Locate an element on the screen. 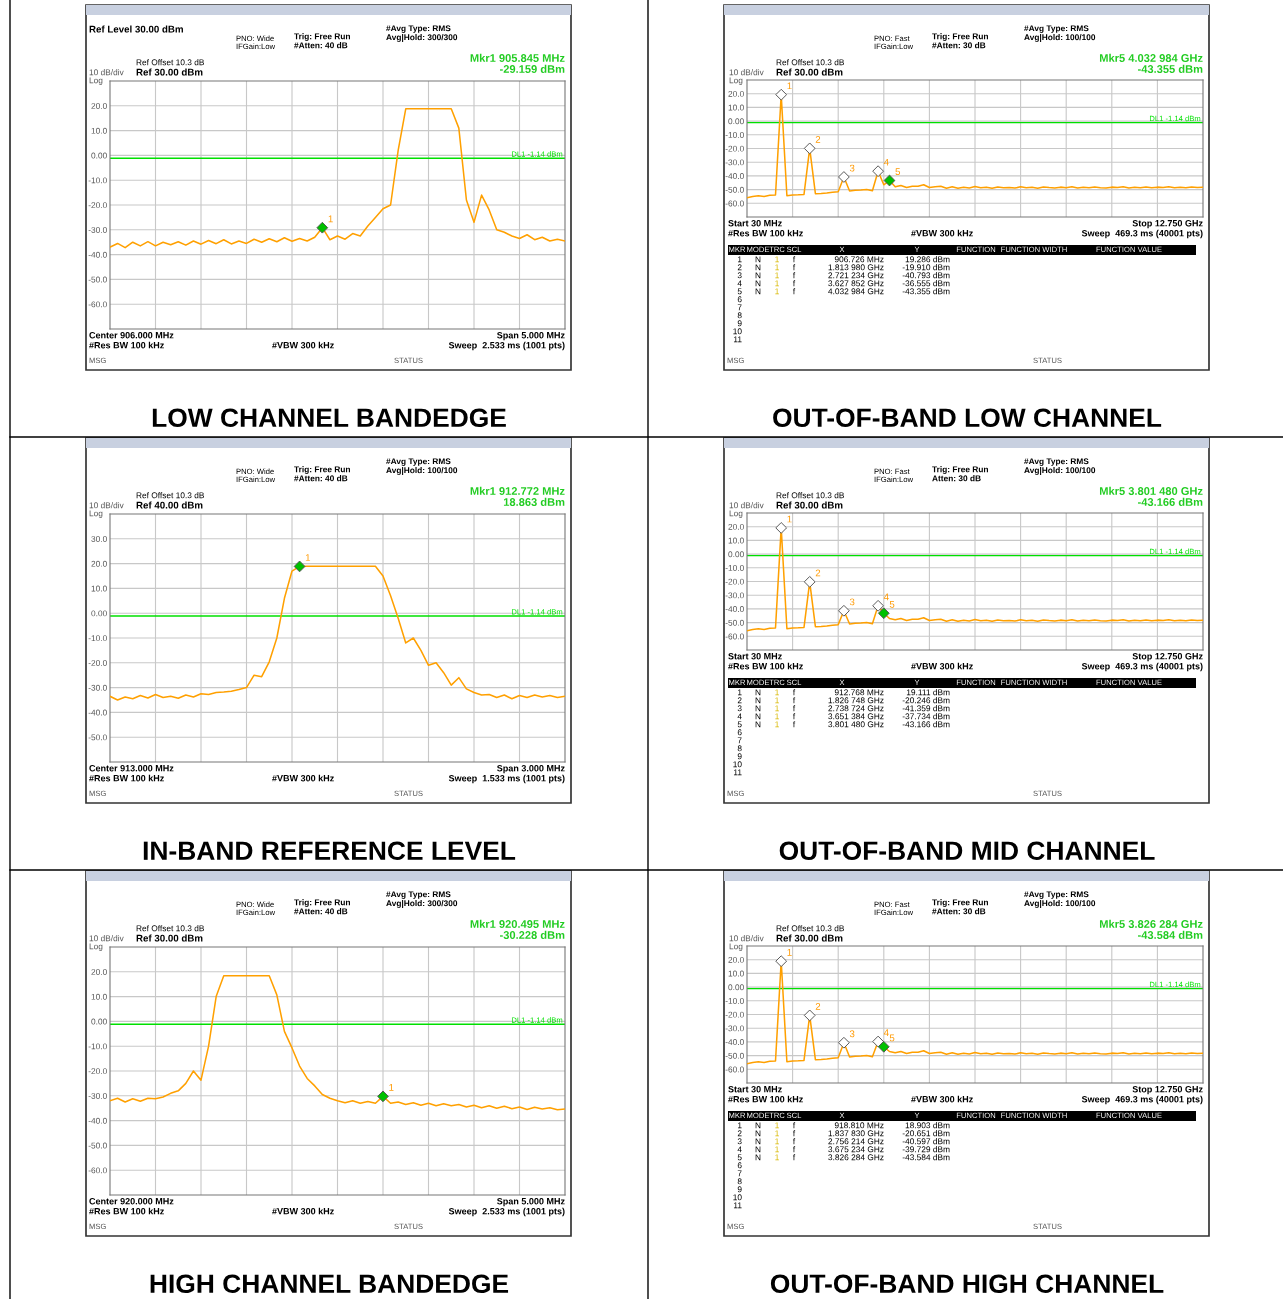  text: 3.826 284 GHz is located at coordinates (856, 1157).